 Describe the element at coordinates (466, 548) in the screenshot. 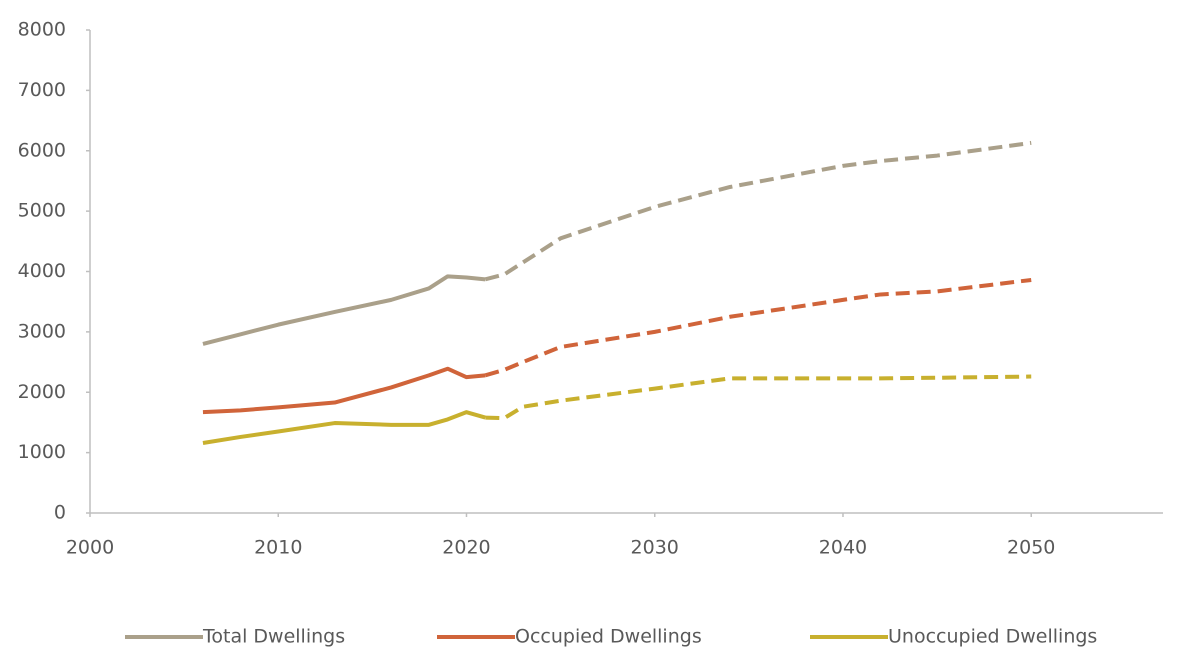

I see `x-tick-label: 2020` at that location.